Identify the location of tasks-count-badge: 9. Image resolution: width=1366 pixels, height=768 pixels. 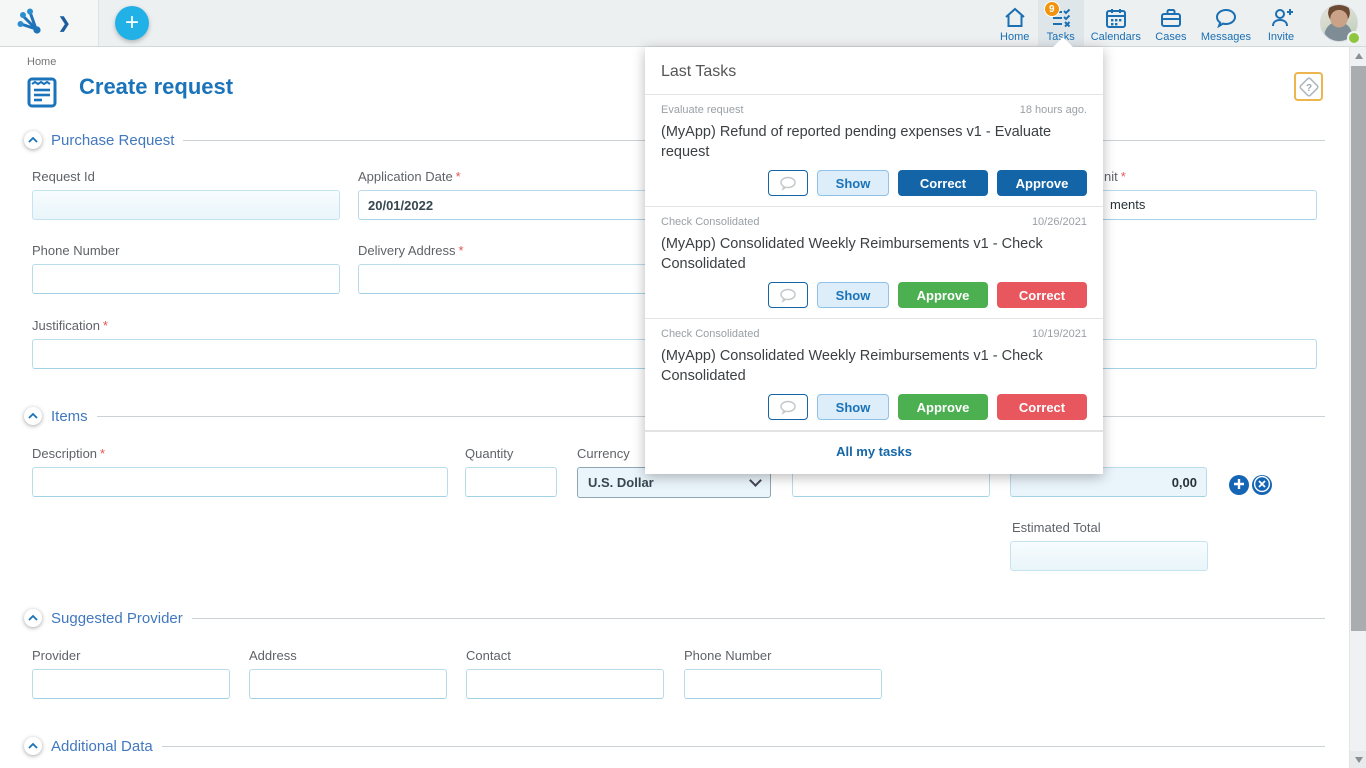
(1051, 9).